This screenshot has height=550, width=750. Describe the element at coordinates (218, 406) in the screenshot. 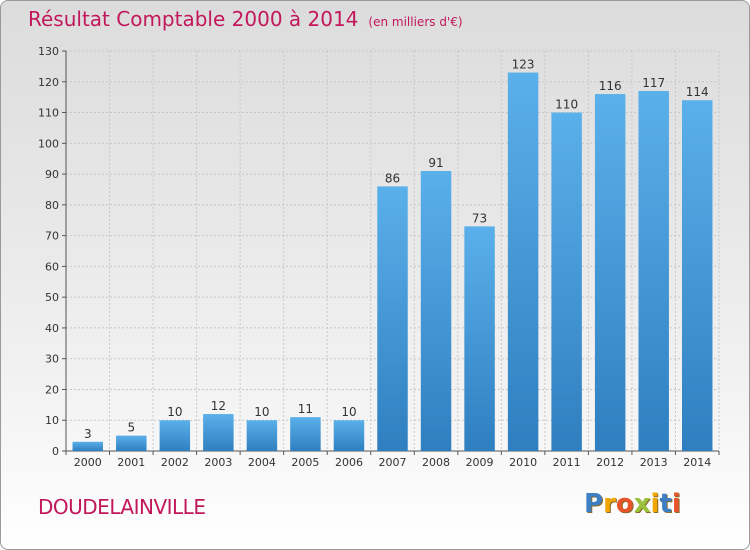

I see `data-label: 12` at that location.